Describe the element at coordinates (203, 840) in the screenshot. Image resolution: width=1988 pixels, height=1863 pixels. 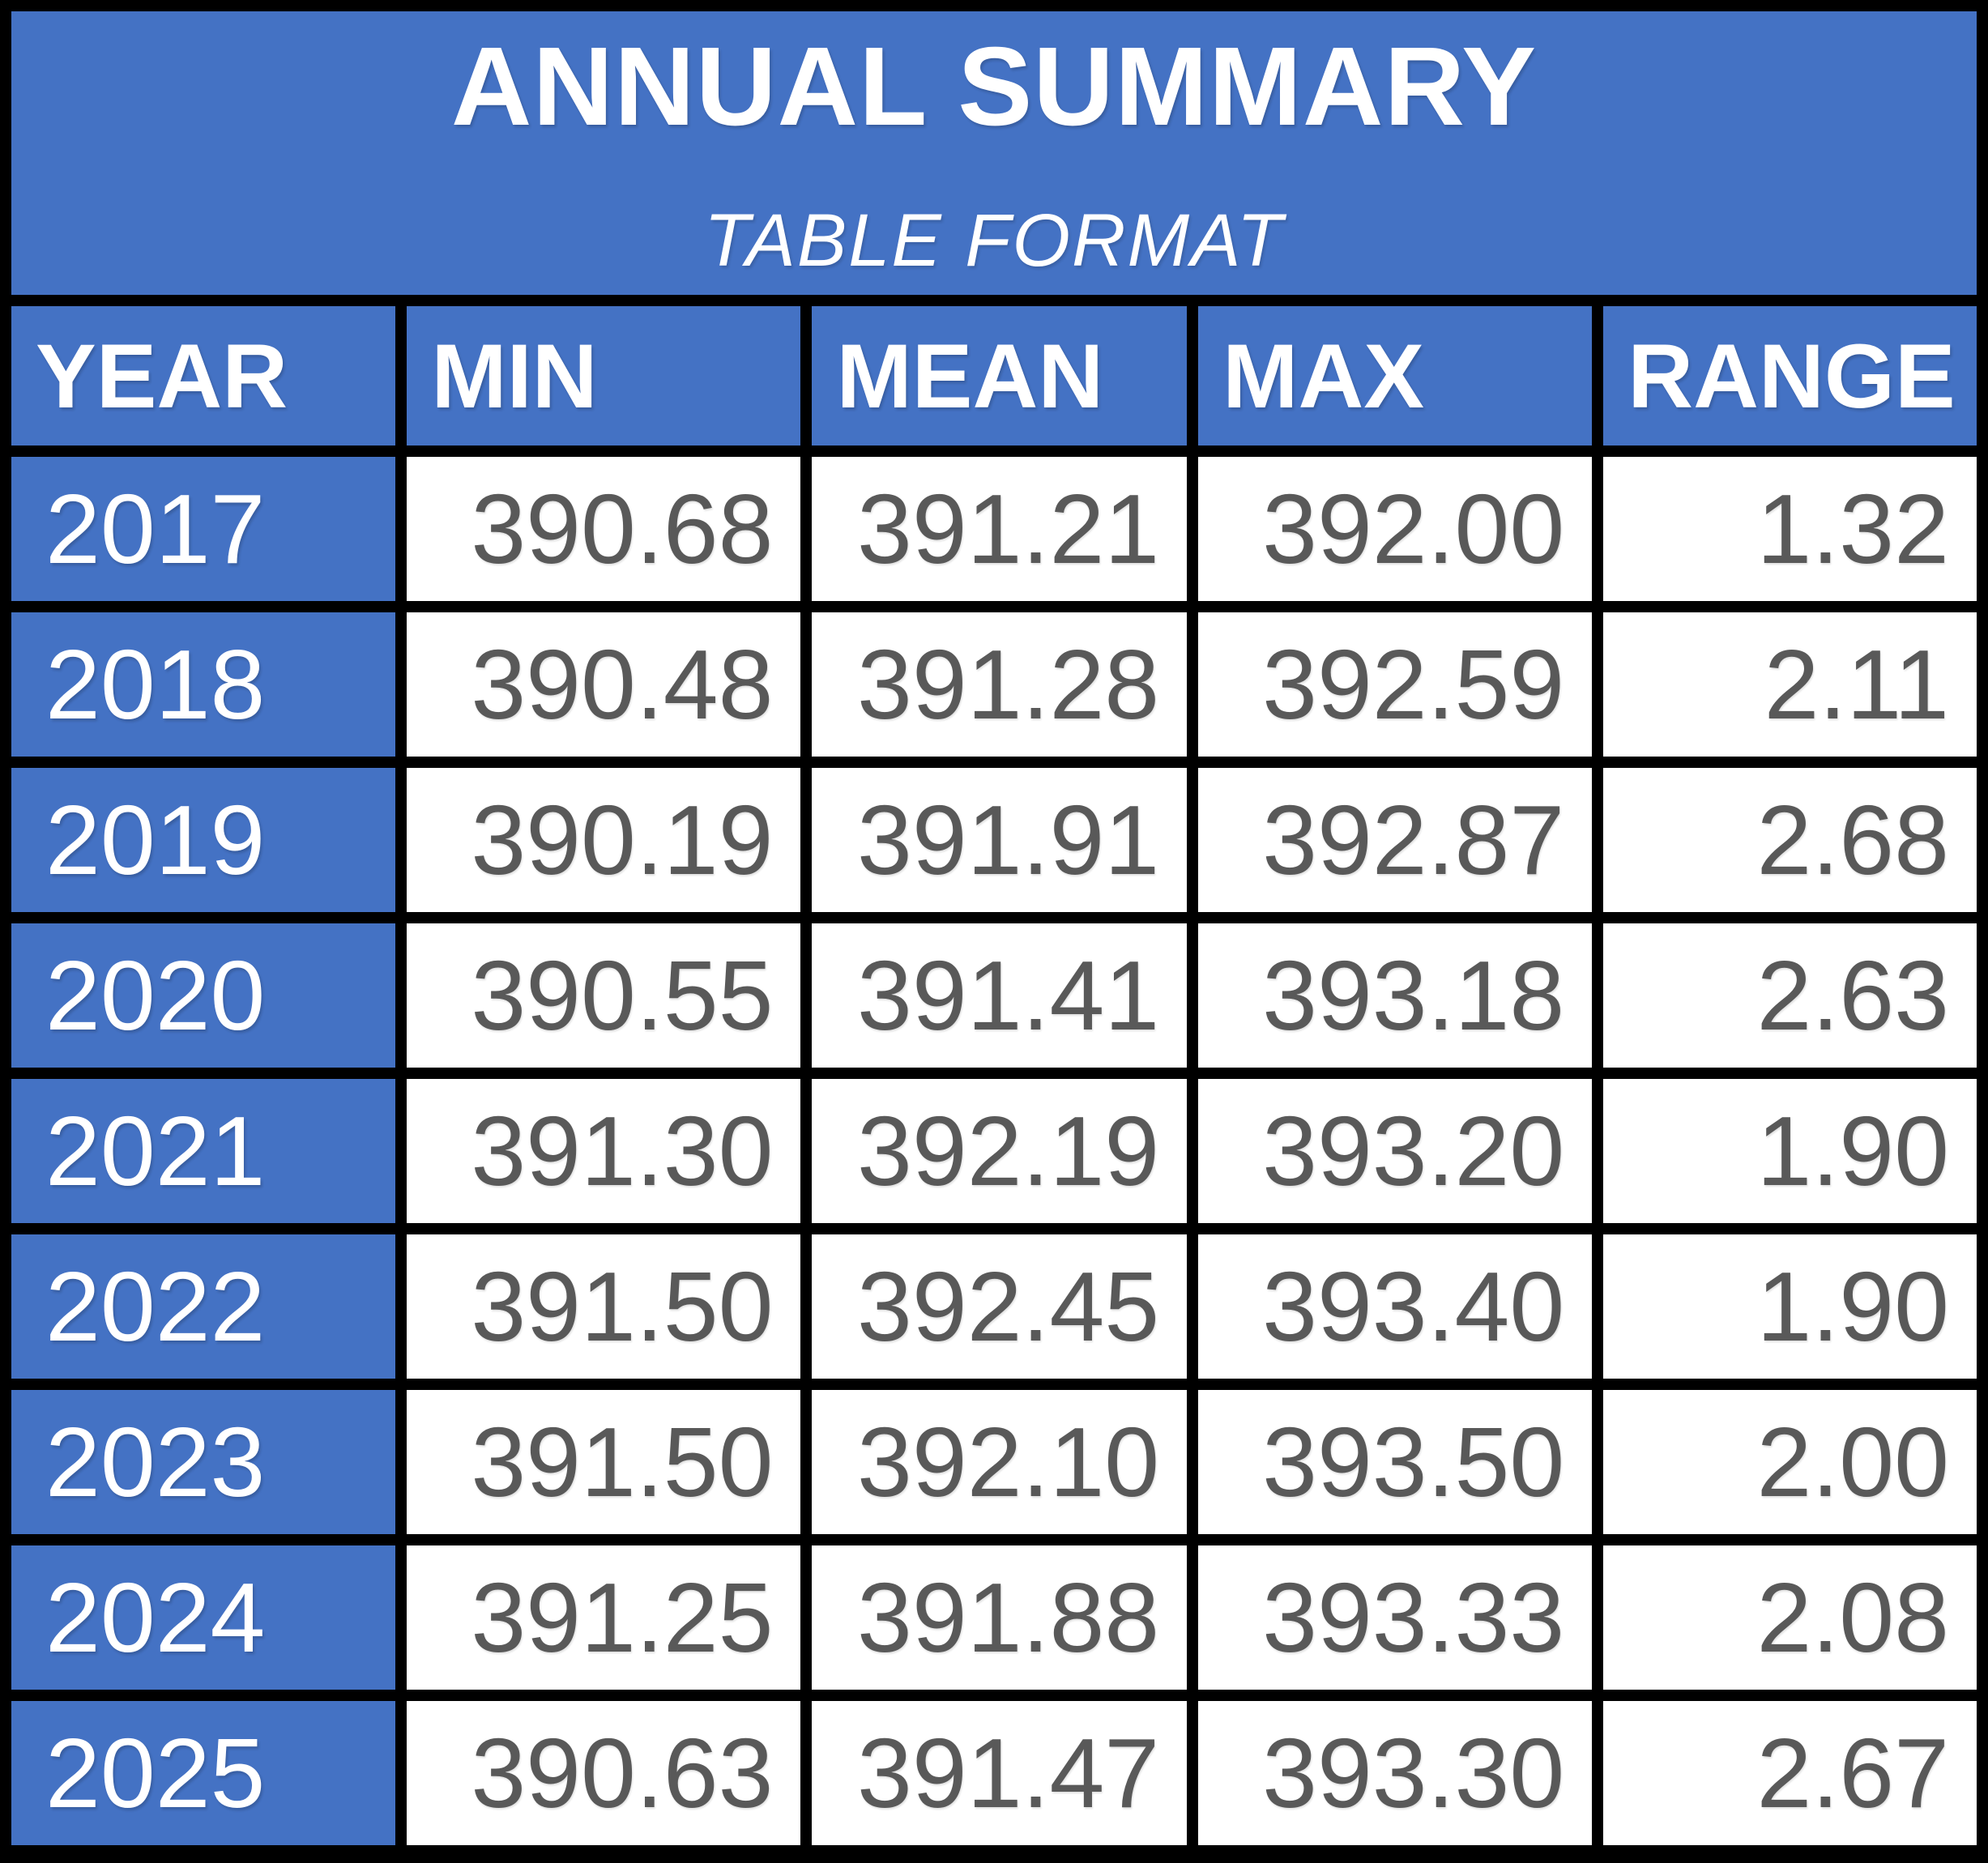
I see `year-cell: 2019` at that location.